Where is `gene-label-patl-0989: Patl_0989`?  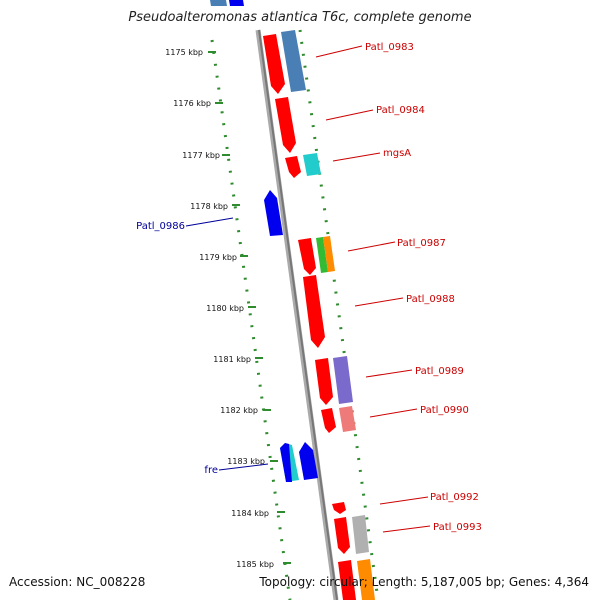 gene-label-patl-0989: Patl_0989 is located at coordinates (439, 371).